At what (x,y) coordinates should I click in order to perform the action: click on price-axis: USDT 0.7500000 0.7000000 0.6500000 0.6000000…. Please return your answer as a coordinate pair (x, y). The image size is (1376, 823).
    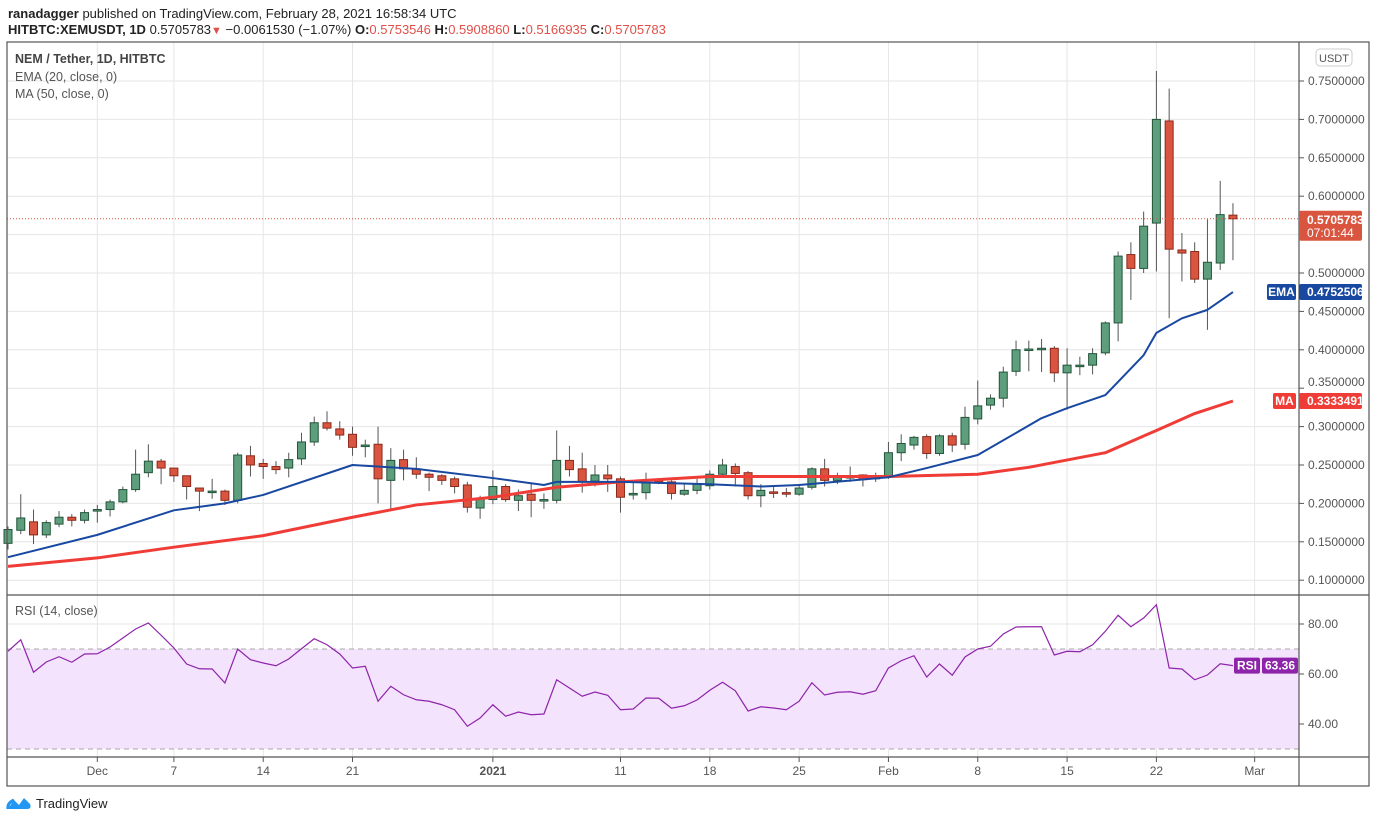
    Looking at the image, I should click on (1332, 317).